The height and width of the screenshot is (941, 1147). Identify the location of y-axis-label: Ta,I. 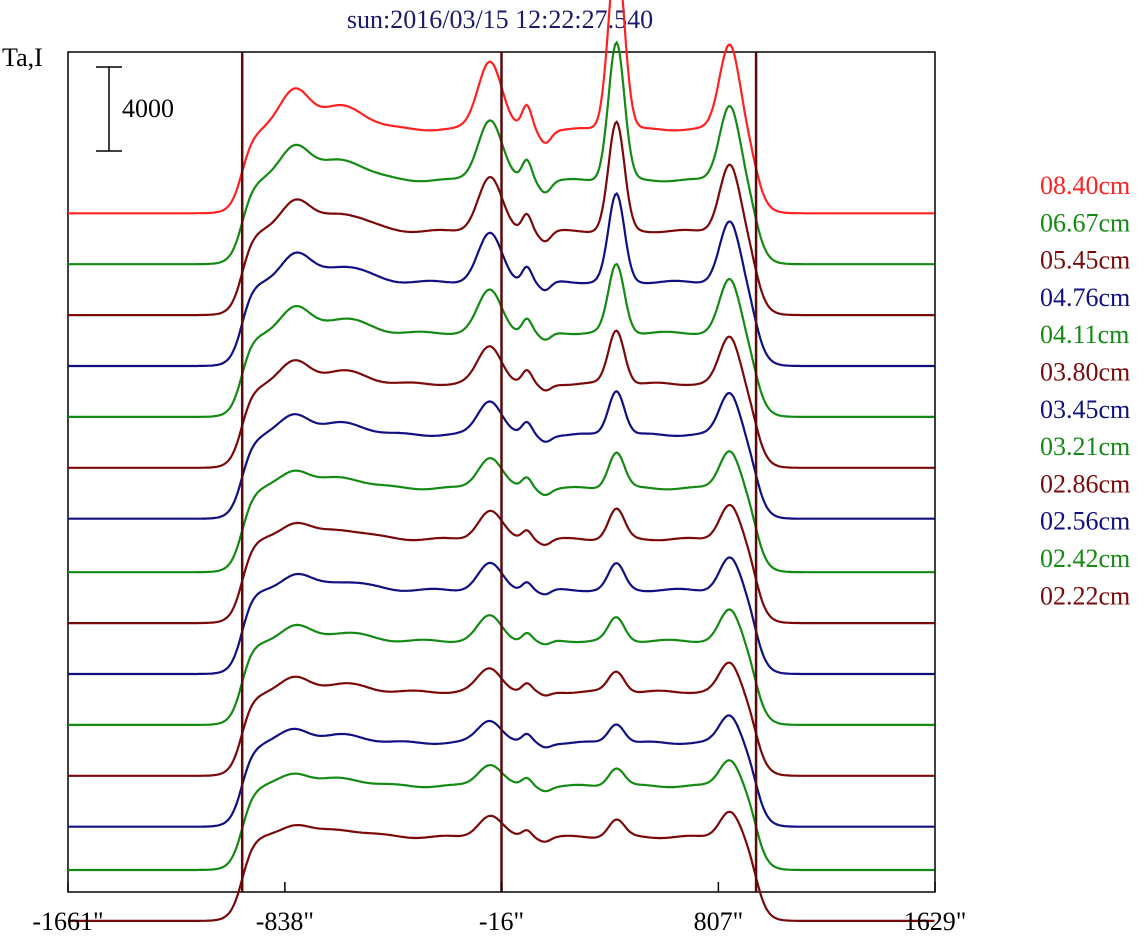
(22, 57).